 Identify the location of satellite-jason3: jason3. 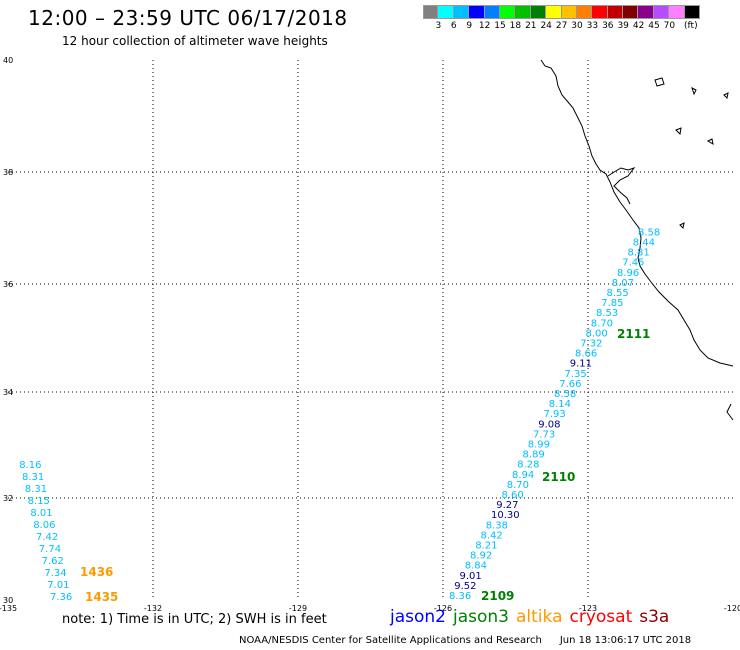
(481, 617).